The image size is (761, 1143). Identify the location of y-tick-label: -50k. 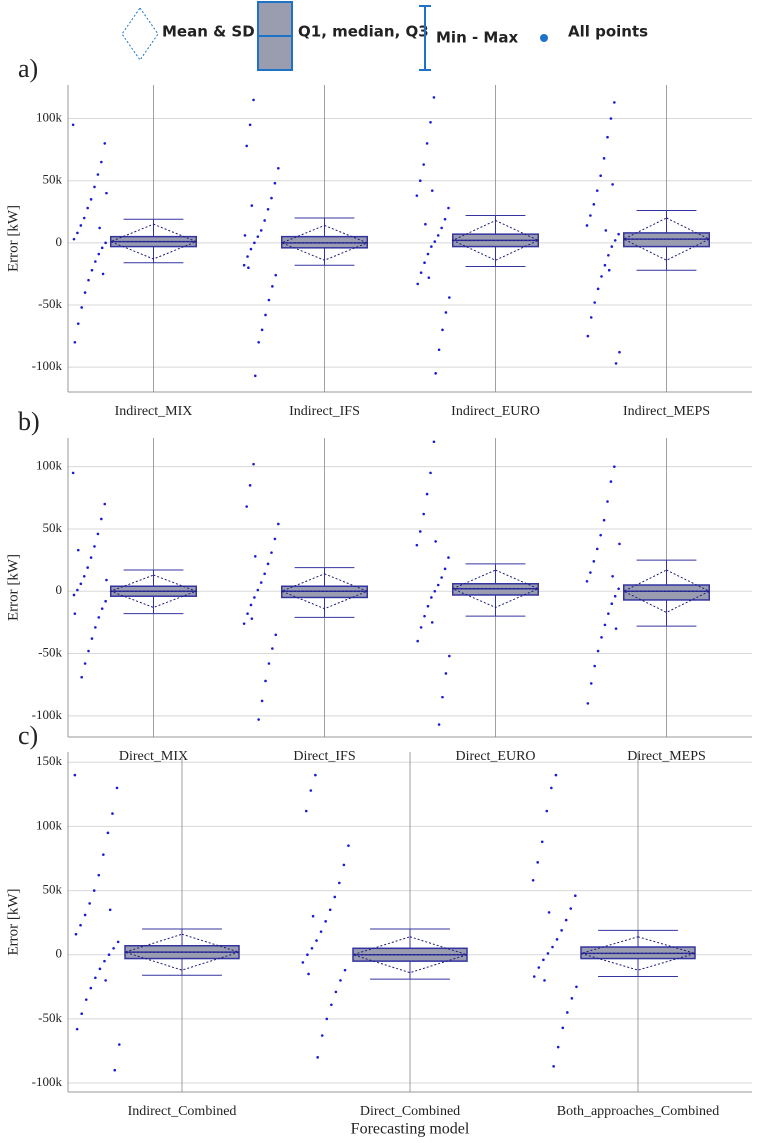
(50, 652).